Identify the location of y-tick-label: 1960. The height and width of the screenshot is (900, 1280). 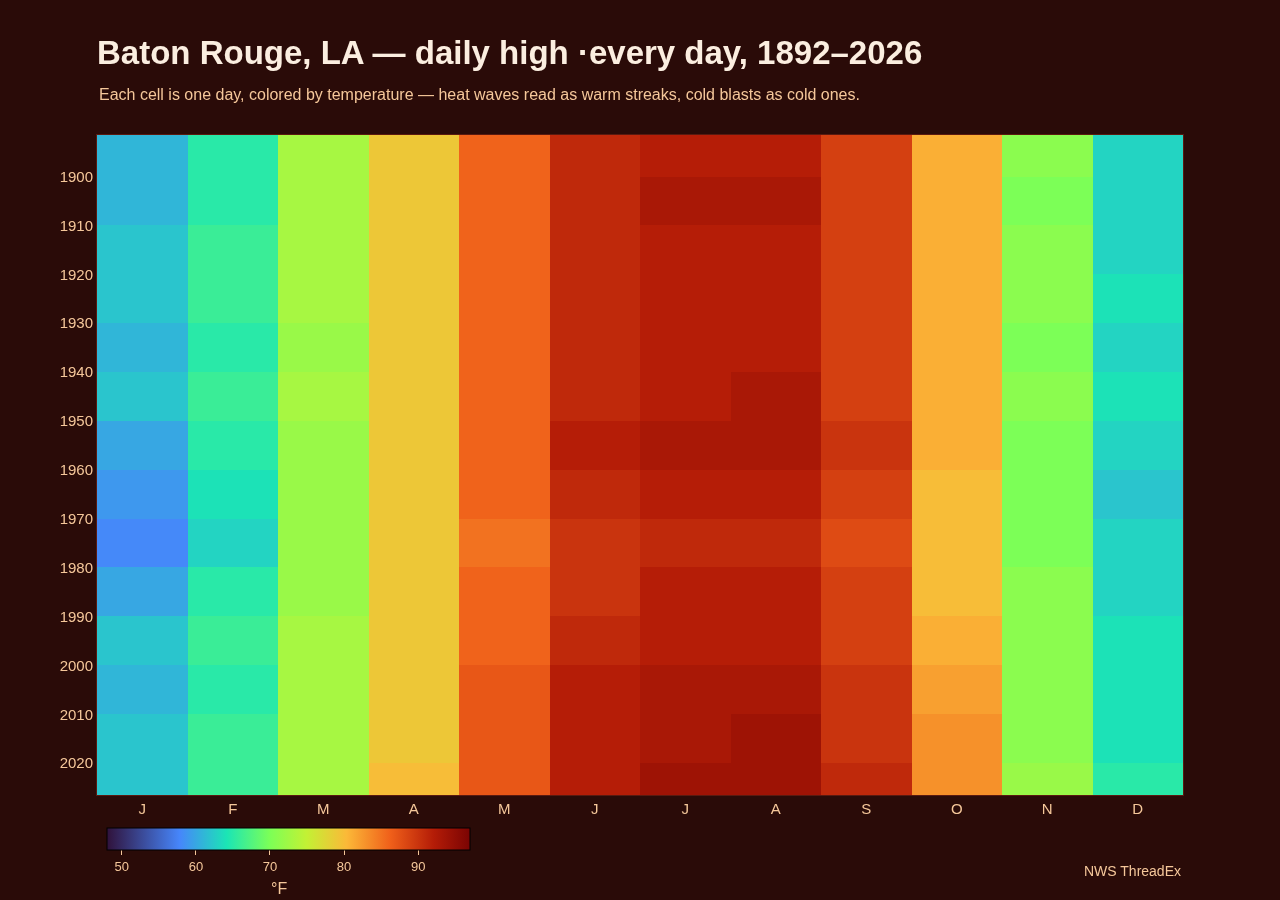
(76, 470).